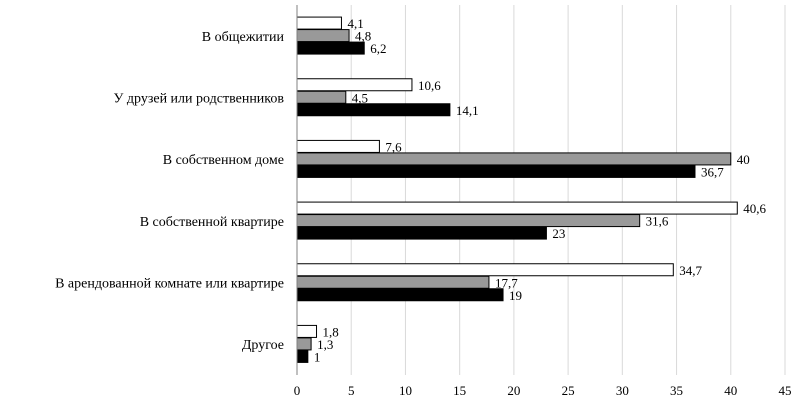  I want to click on x-tick-label-5: 5, so click(351, 390).